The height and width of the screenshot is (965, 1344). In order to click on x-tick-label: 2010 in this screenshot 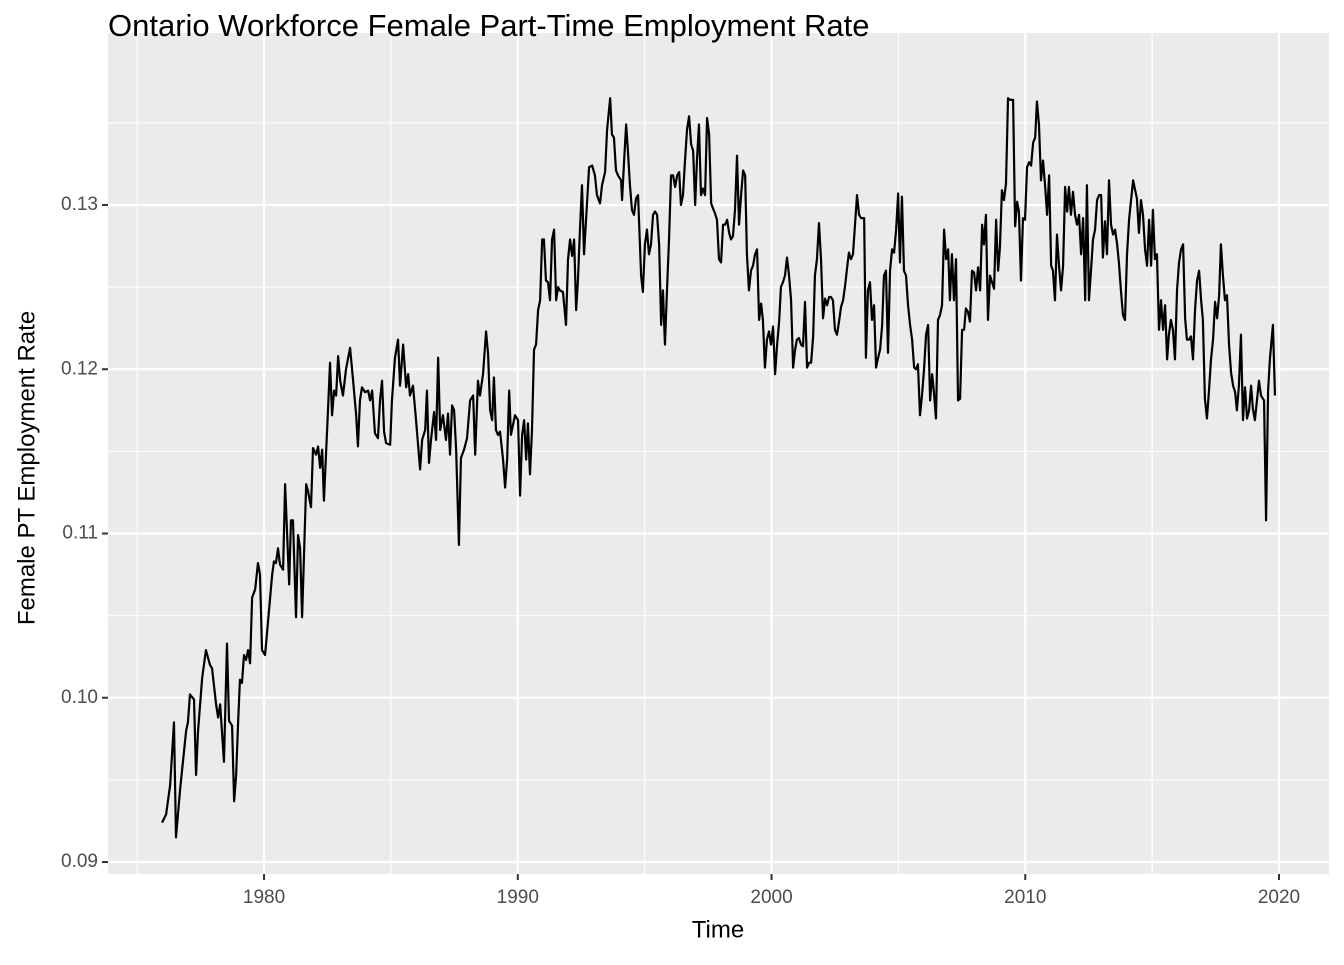, I will do `click(1025, 897)`.